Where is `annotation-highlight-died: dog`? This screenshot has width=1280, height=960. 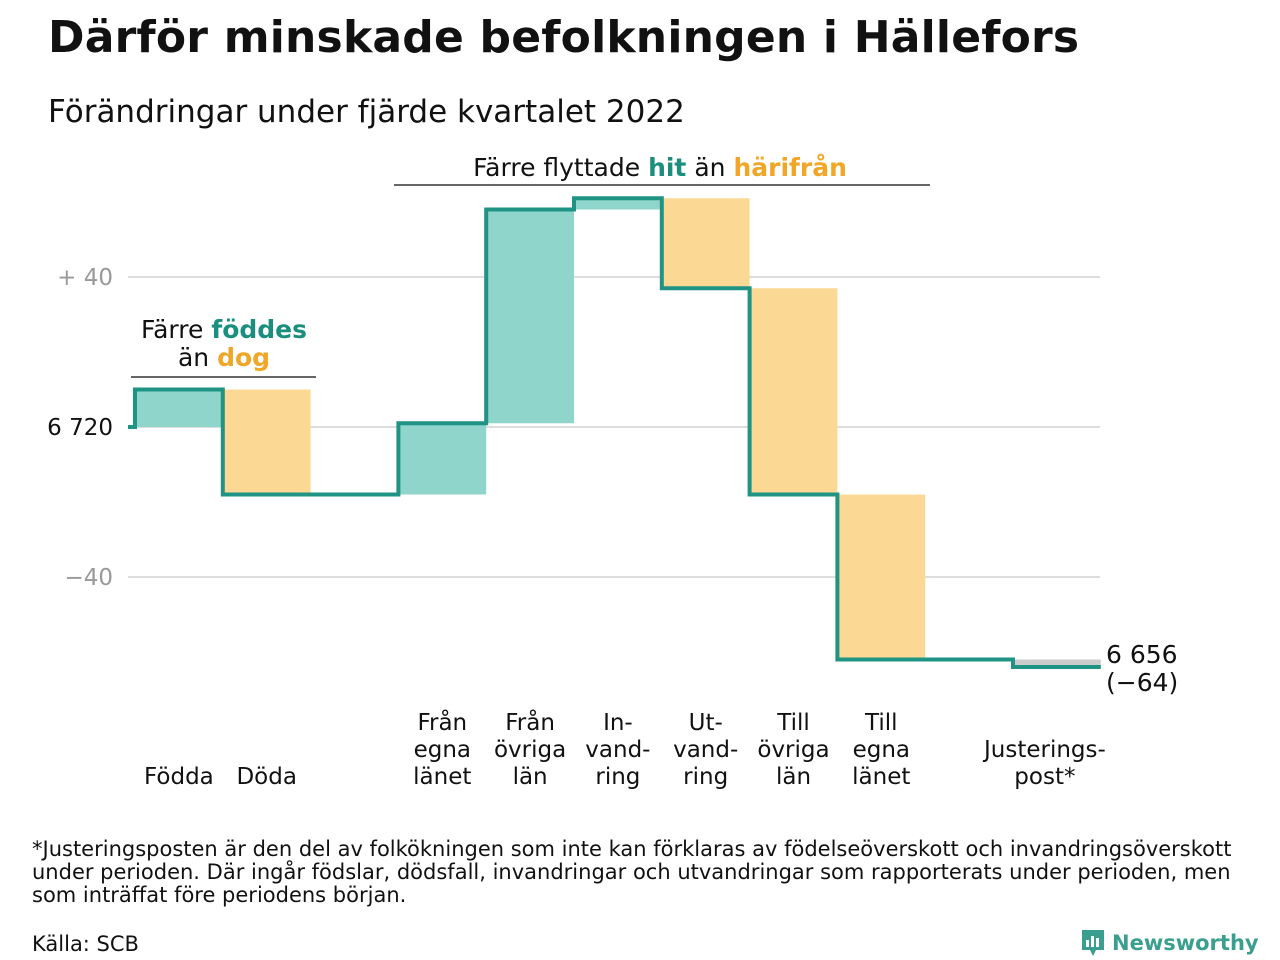
annotation-highlight-died: dog is located at coordinates (243, 357).